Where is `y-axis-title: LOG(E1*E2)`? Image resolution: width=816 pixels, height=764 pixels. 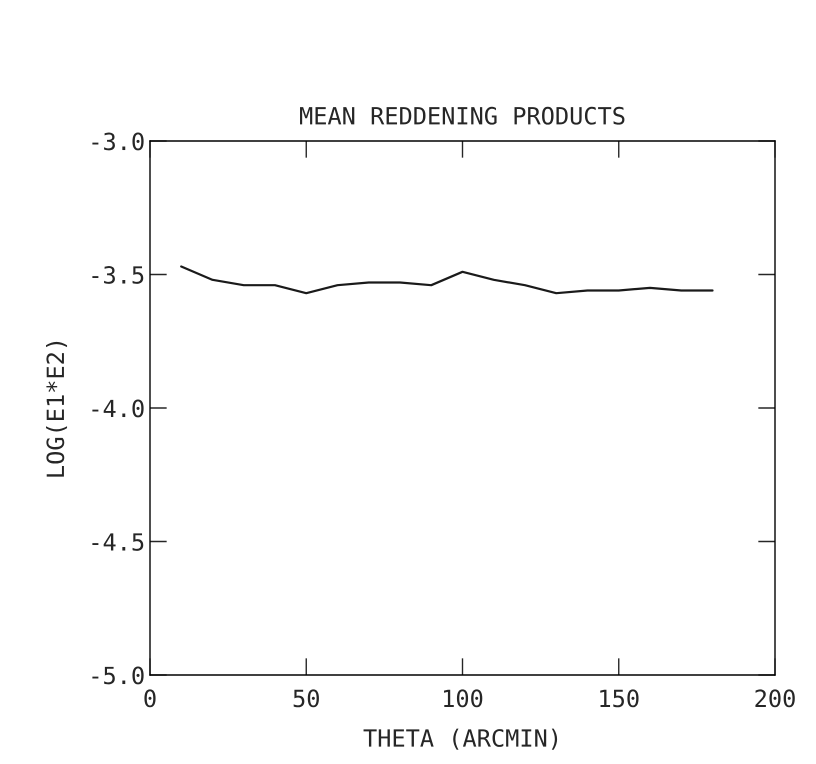 y-axis-title: LOG(E1*E2) is located at coordinates (57, 409).